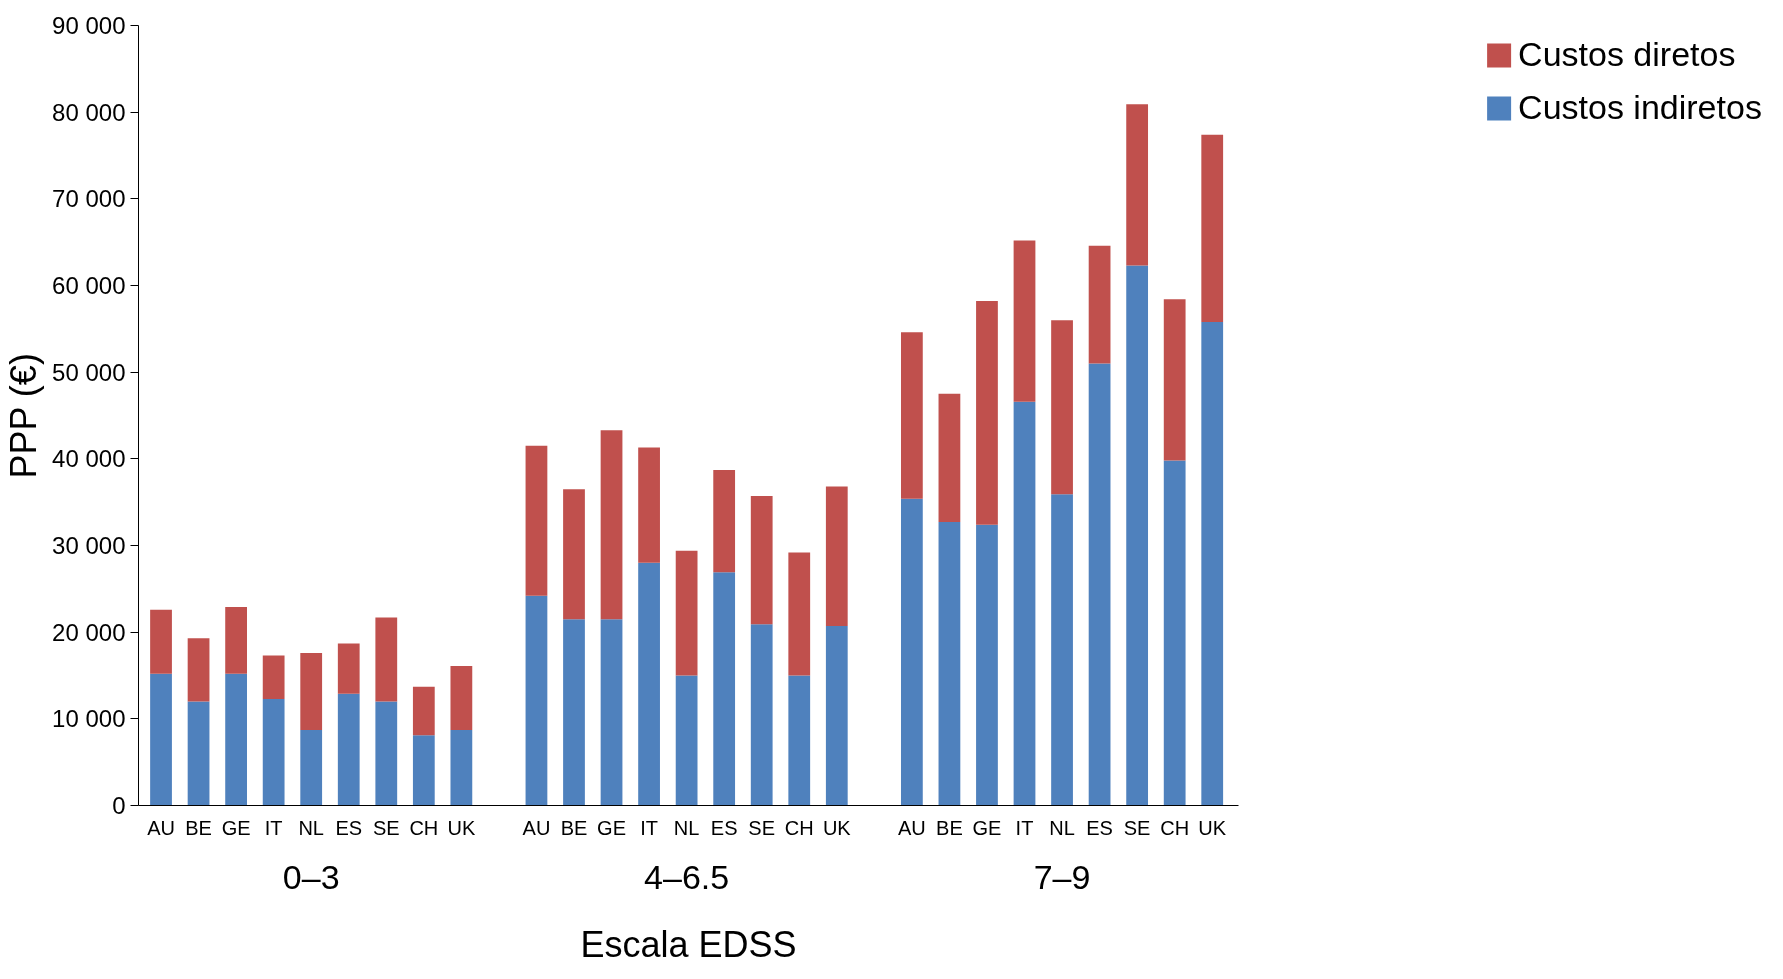 The image size is (1783, 979). What do you see at coordinates (89, 459) in the screenshot?
I see `y-tick-label: 40 000` at bounding box center [89, 459].